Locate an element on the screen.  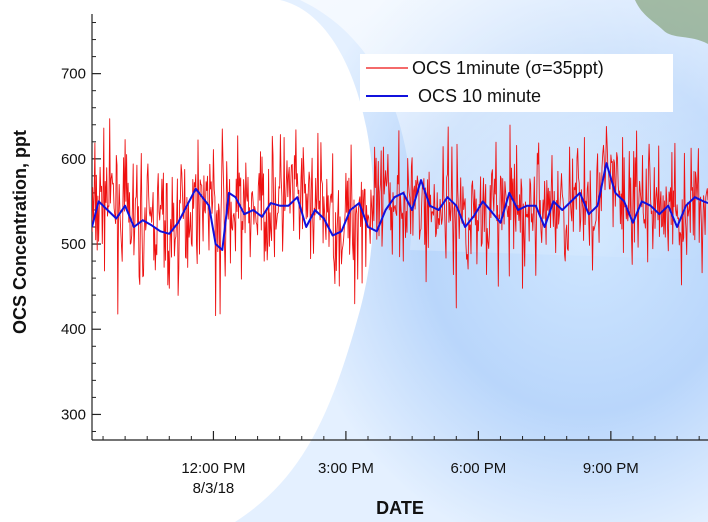
x-ticks: 12:00 PM 8/3/18 3:00 PM 6:00 PM 9:00 PM is located at coordinates (410, 464).